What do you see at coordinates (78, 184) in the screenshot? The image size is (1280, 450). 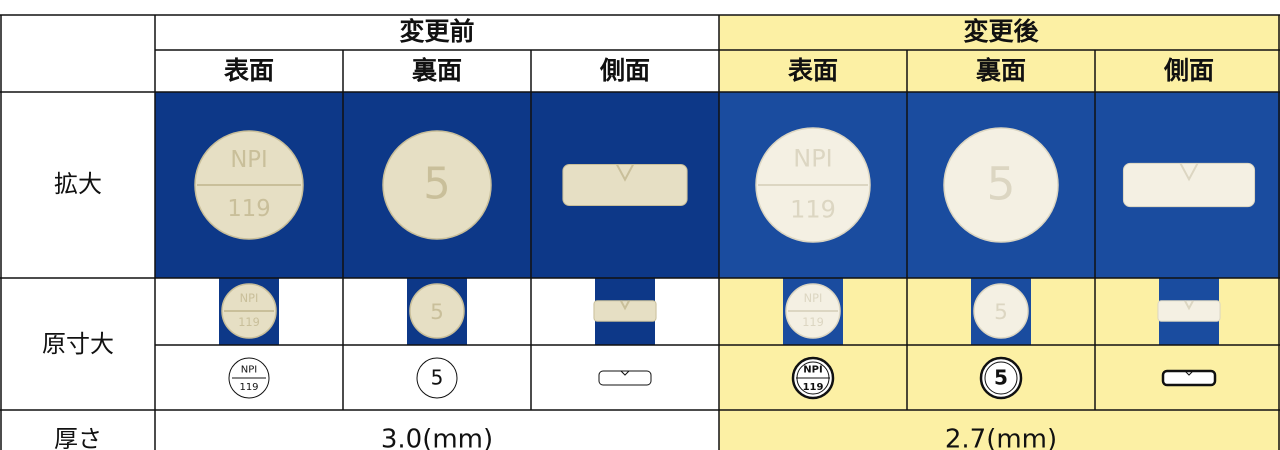 I see `row-label: 拡大` at bounding box center [78, 184].